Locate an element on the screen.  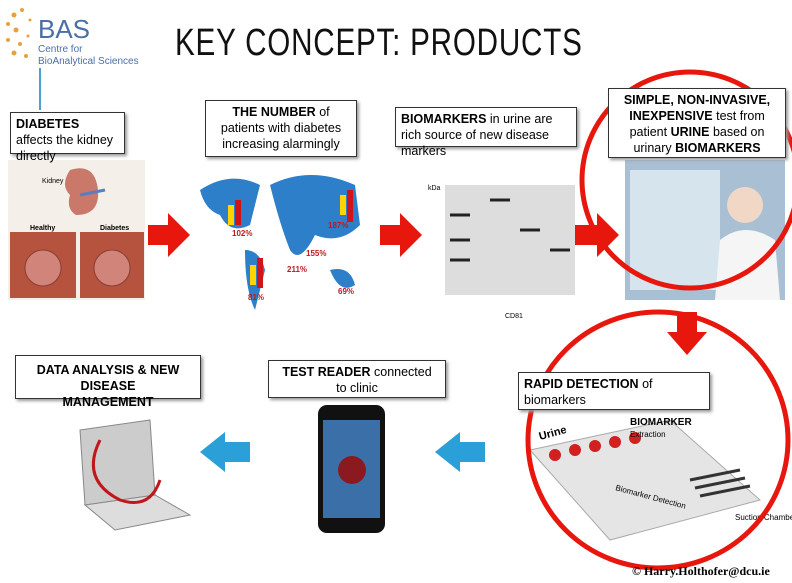
text-box: RAPID DETECTION of biomarkers is located at coordinates (614, 391).